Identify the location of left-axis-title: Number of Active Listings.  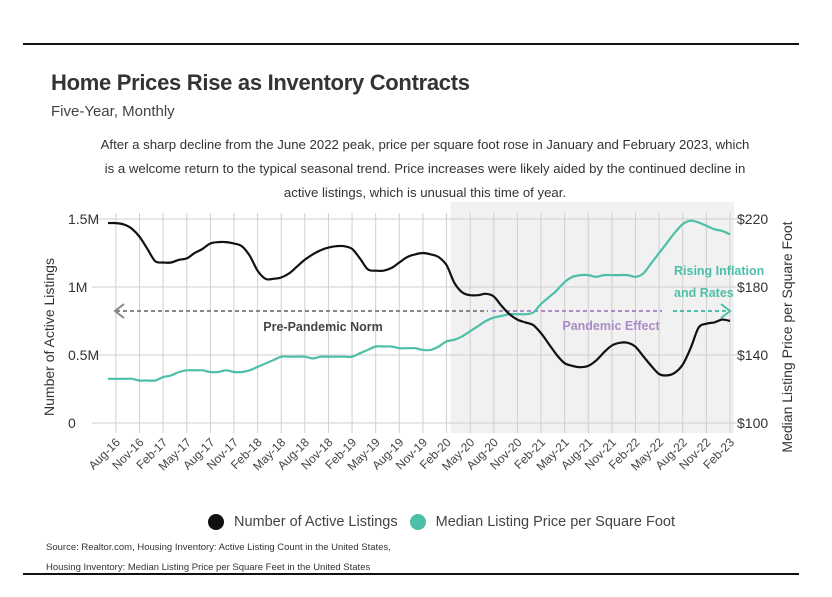
(49, 337).